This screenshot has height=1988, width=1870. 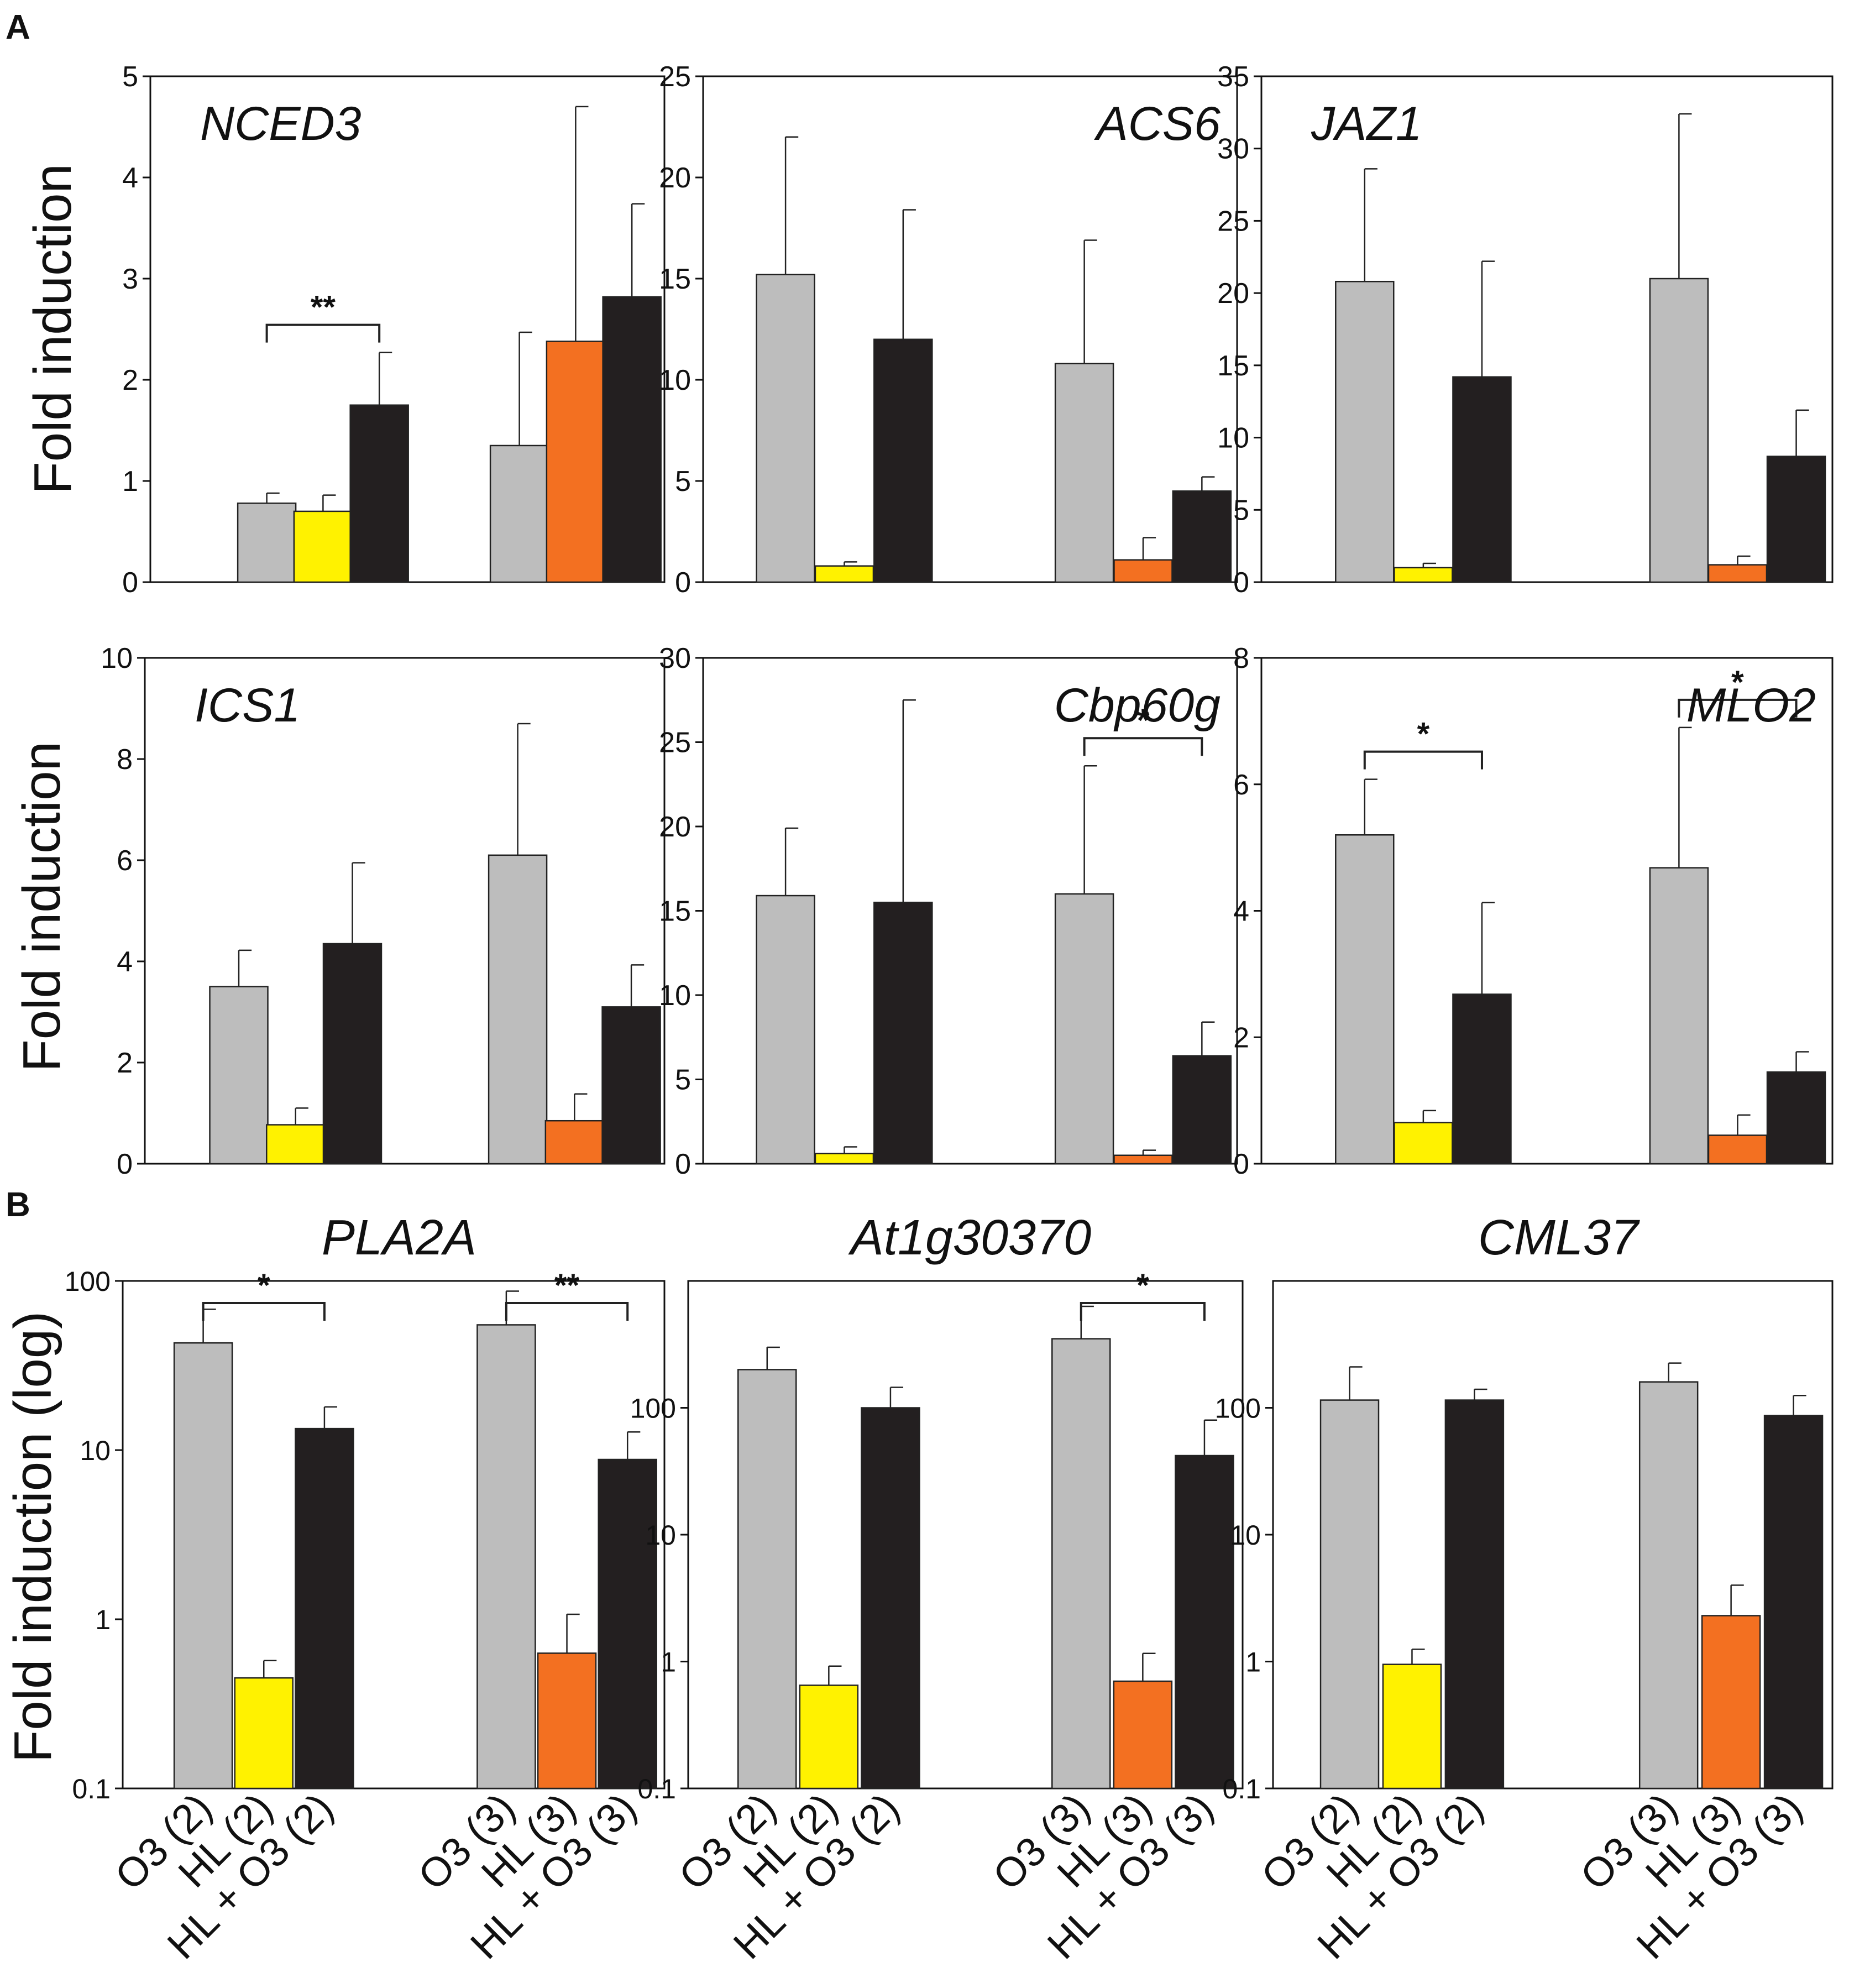 I want to click on chart-nced3: 0 1 2 3 4 5 ** NCED3, so click(x=394, y=330).